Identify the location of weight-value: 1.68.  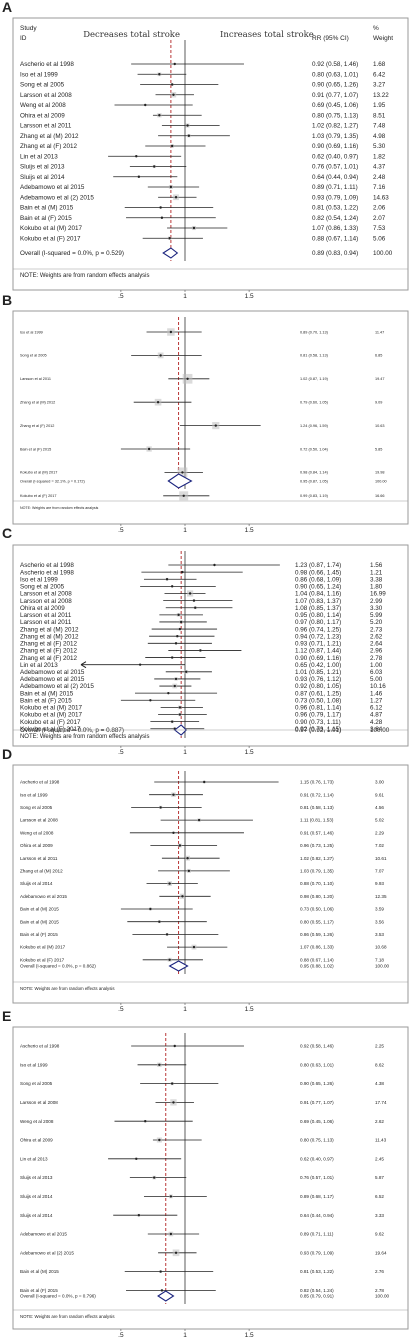
(379, 64).